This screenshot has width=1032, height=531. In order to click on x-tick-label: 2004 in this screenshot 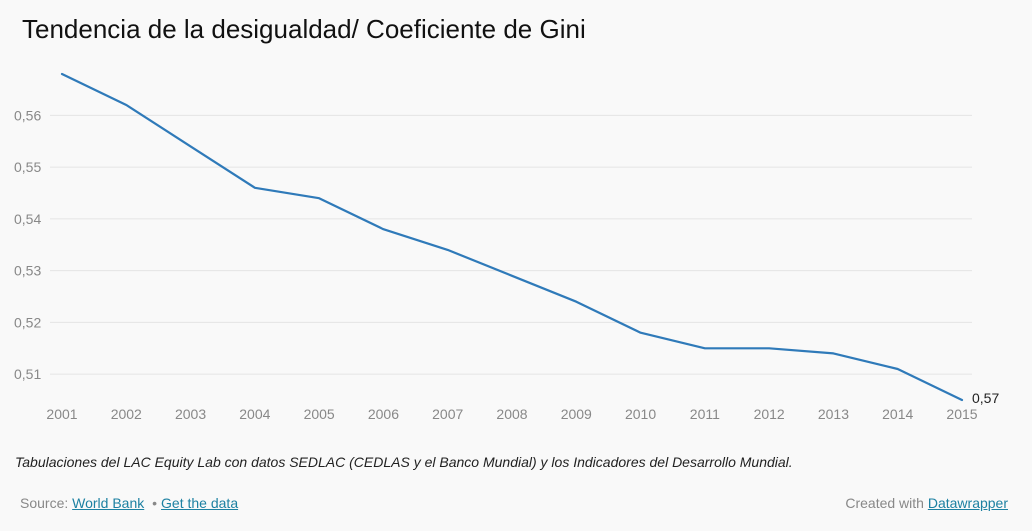, I will do `click(254, 414)`.